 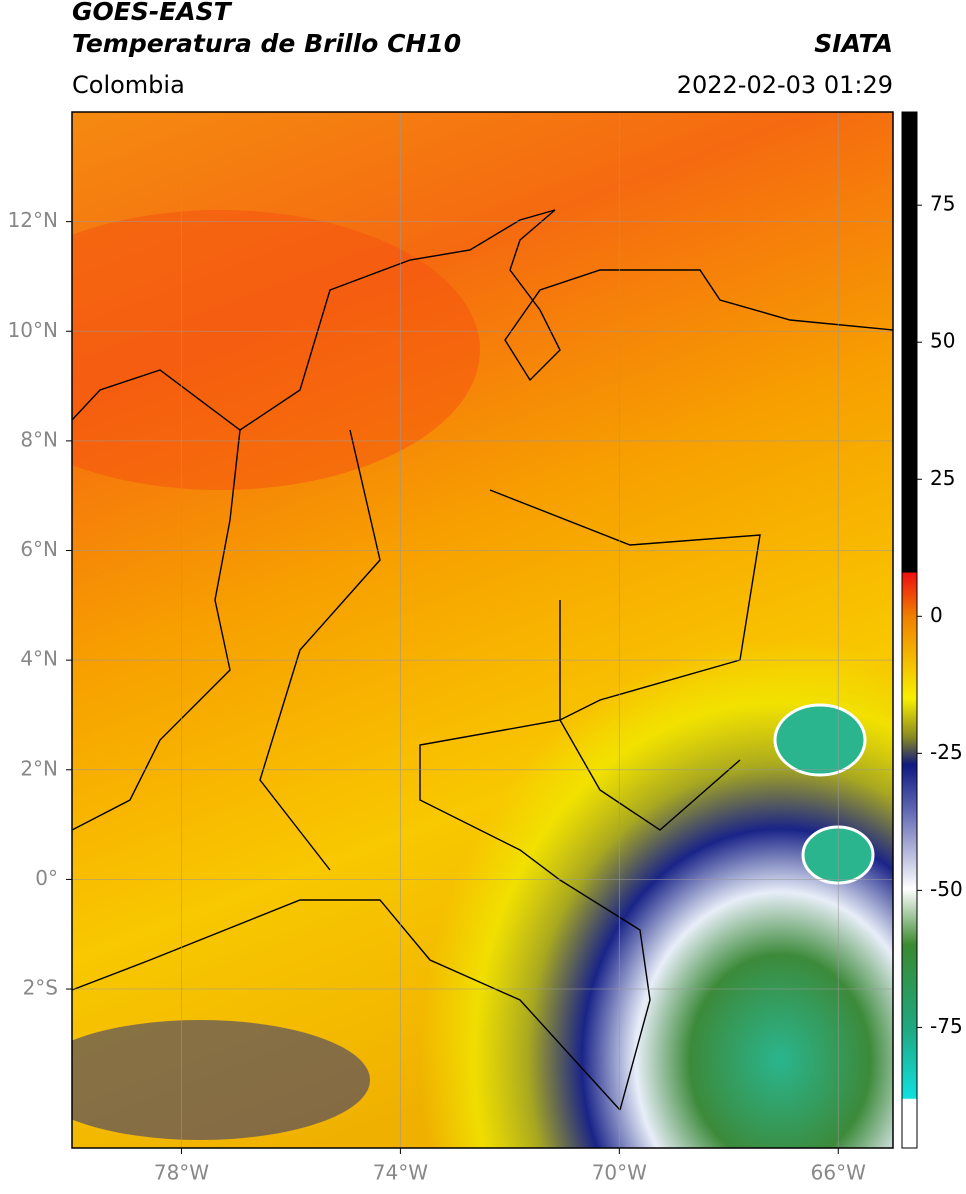 I want to click on y-tick-label: 6°N, so click(x=39, y=549).